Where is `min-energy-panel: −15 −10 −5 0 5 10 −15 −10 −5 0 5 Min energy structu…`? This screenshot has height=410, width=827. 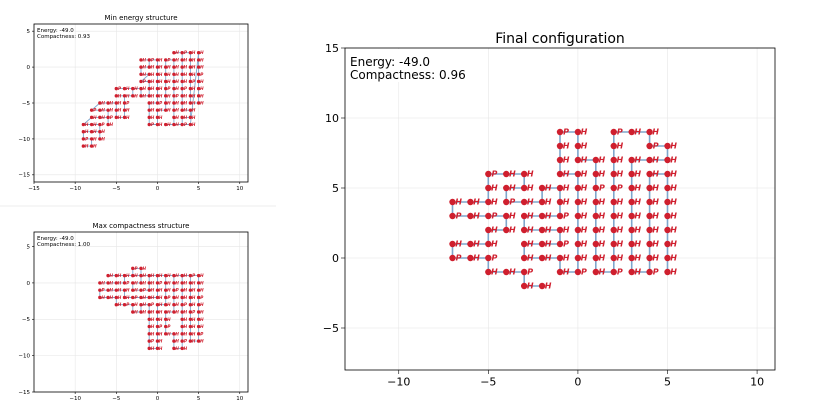 min-energy-panel: −15 −10 −5 0 5 10 −15 −10 −5 0 5 Min energy structu… is located at coordinates (133, 103).